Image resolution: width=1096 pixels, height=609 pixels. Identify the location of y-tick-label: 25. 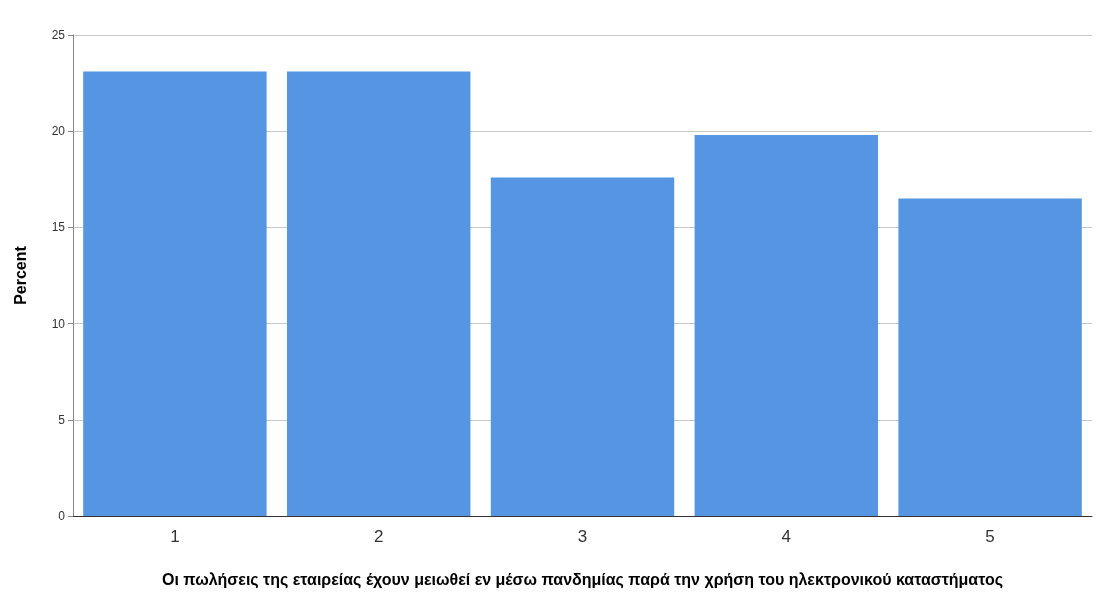
(58, 35).